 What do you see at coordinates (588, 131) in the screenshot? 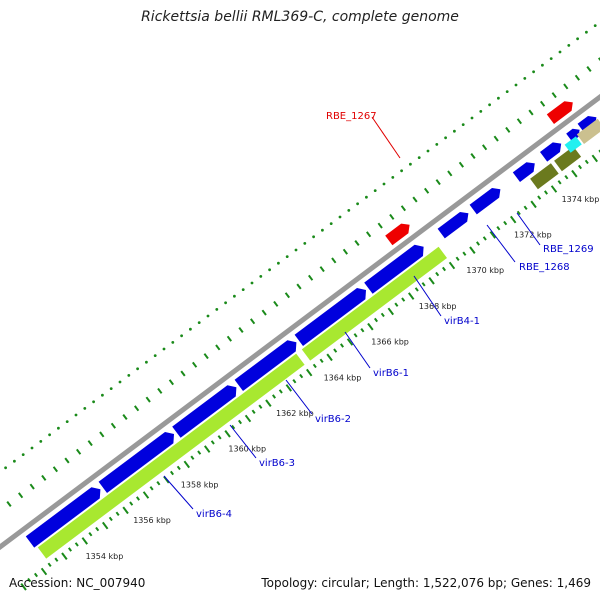
I see `tan-box` at bounding box center [588, 131].